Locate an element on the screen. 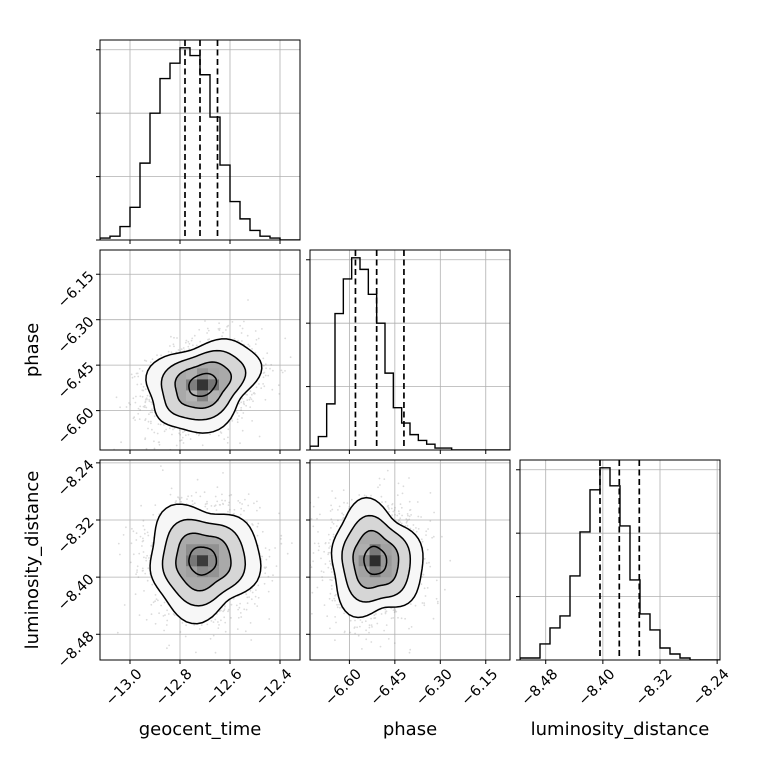 The image size is (760, 760). y-tick-label-luminosity_distance: −8.24 is located at coordinates (76, 478).